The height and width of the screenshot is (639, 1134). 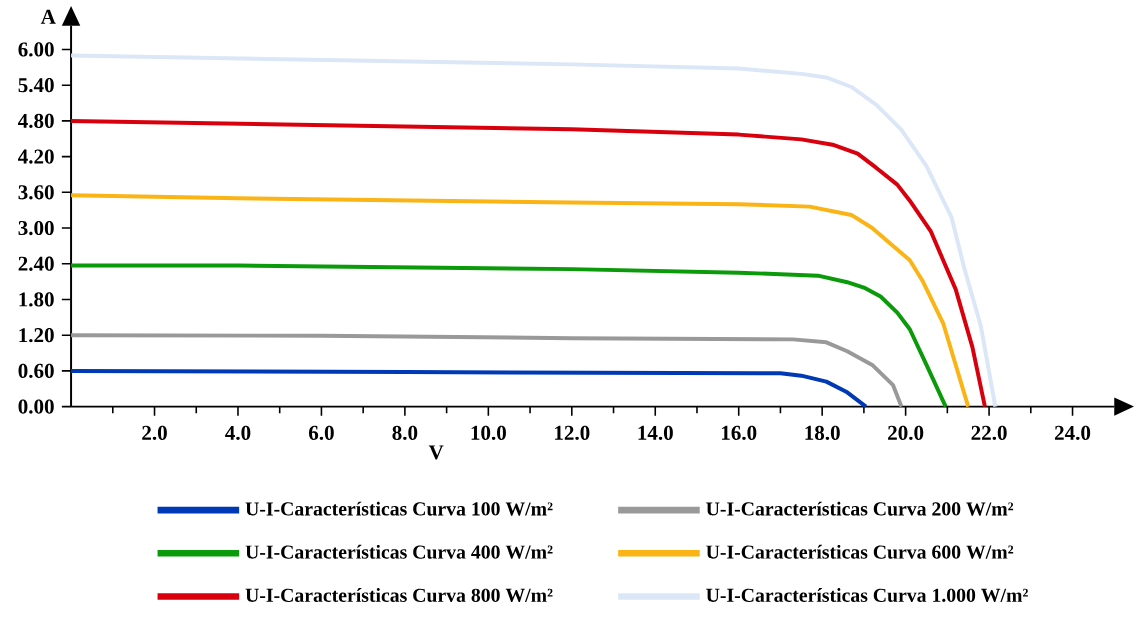 What do you see at coordinates (1073, 433) in the screenshot?
I see `x-tick-label: 24.0` at bounding box center [1073, 433].